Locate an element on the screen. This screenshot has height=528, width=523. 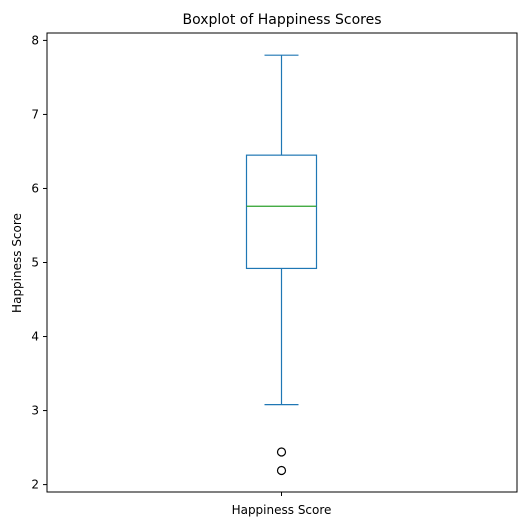
y-tick-label-6: 6 is located at coordinates (35, 188).